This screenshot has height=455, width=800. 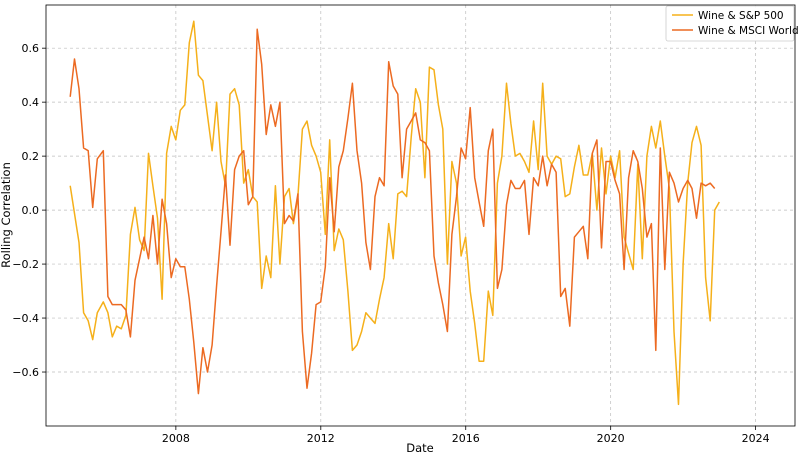 What do you see at coordinates (611, 438) in the screenshot?
I see `x-tick-label: 2020` at bounding box center [611, 438].